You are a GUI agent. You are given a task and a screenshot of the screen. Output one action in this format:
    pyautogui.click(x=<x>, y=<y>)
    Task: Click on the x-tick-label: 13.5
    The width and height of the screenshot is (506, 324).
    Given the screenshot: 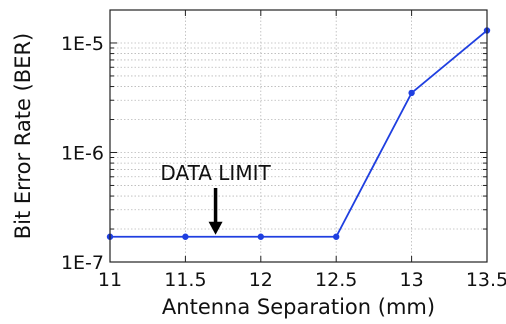 What is the action you would take?
    pyautogui.click(x=486, y=280)
    